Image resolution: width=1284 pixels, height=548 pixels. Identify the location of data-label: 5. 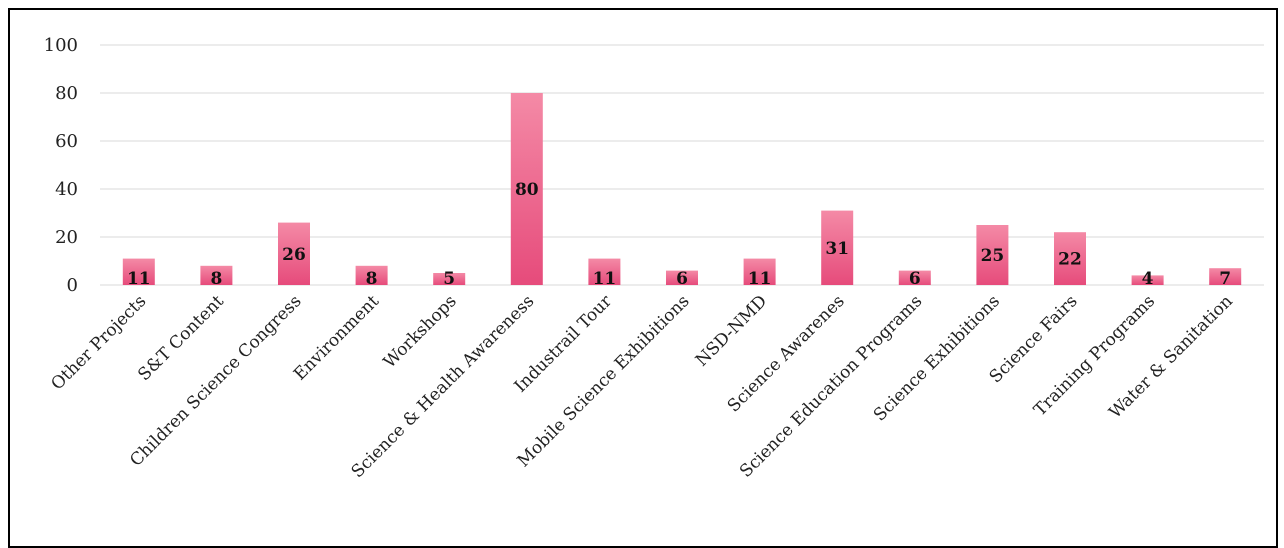
(449, 279).